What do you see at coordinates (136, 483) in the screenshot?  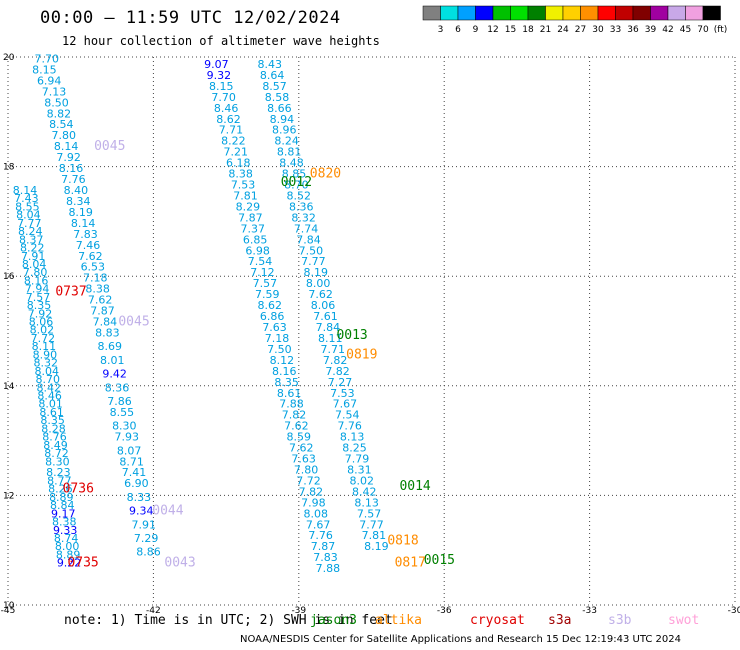 I see `wave-height-point: 6.90` at bounding box center [136, 483].